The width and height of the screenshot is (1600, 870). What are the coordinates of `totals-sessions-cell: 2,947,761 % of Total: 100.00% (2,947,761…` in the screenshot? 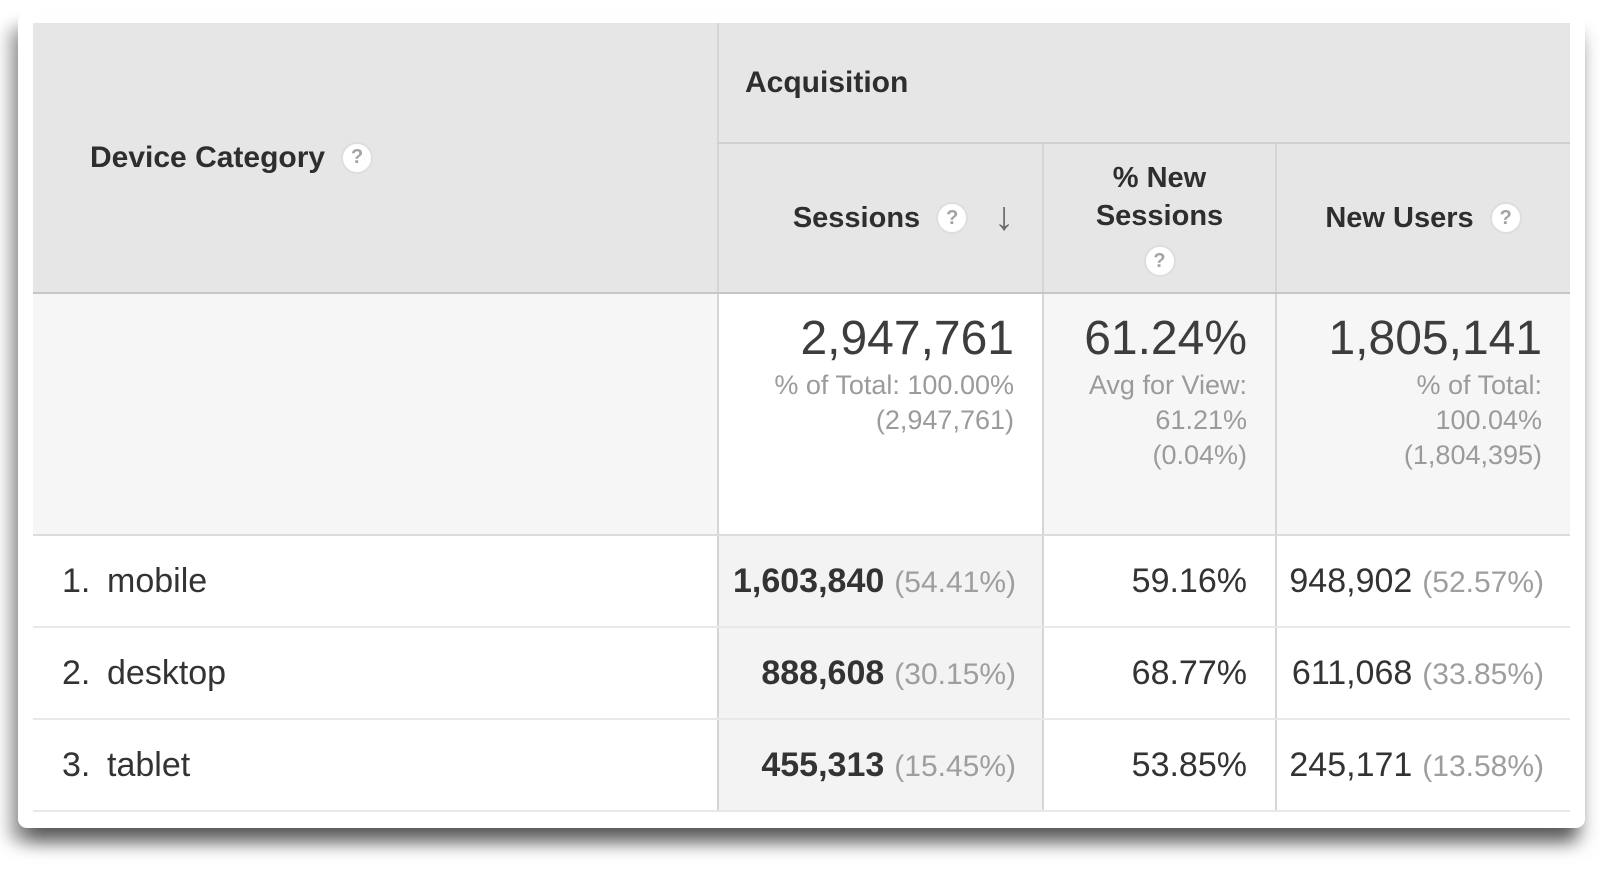 It's located at (880, 414).